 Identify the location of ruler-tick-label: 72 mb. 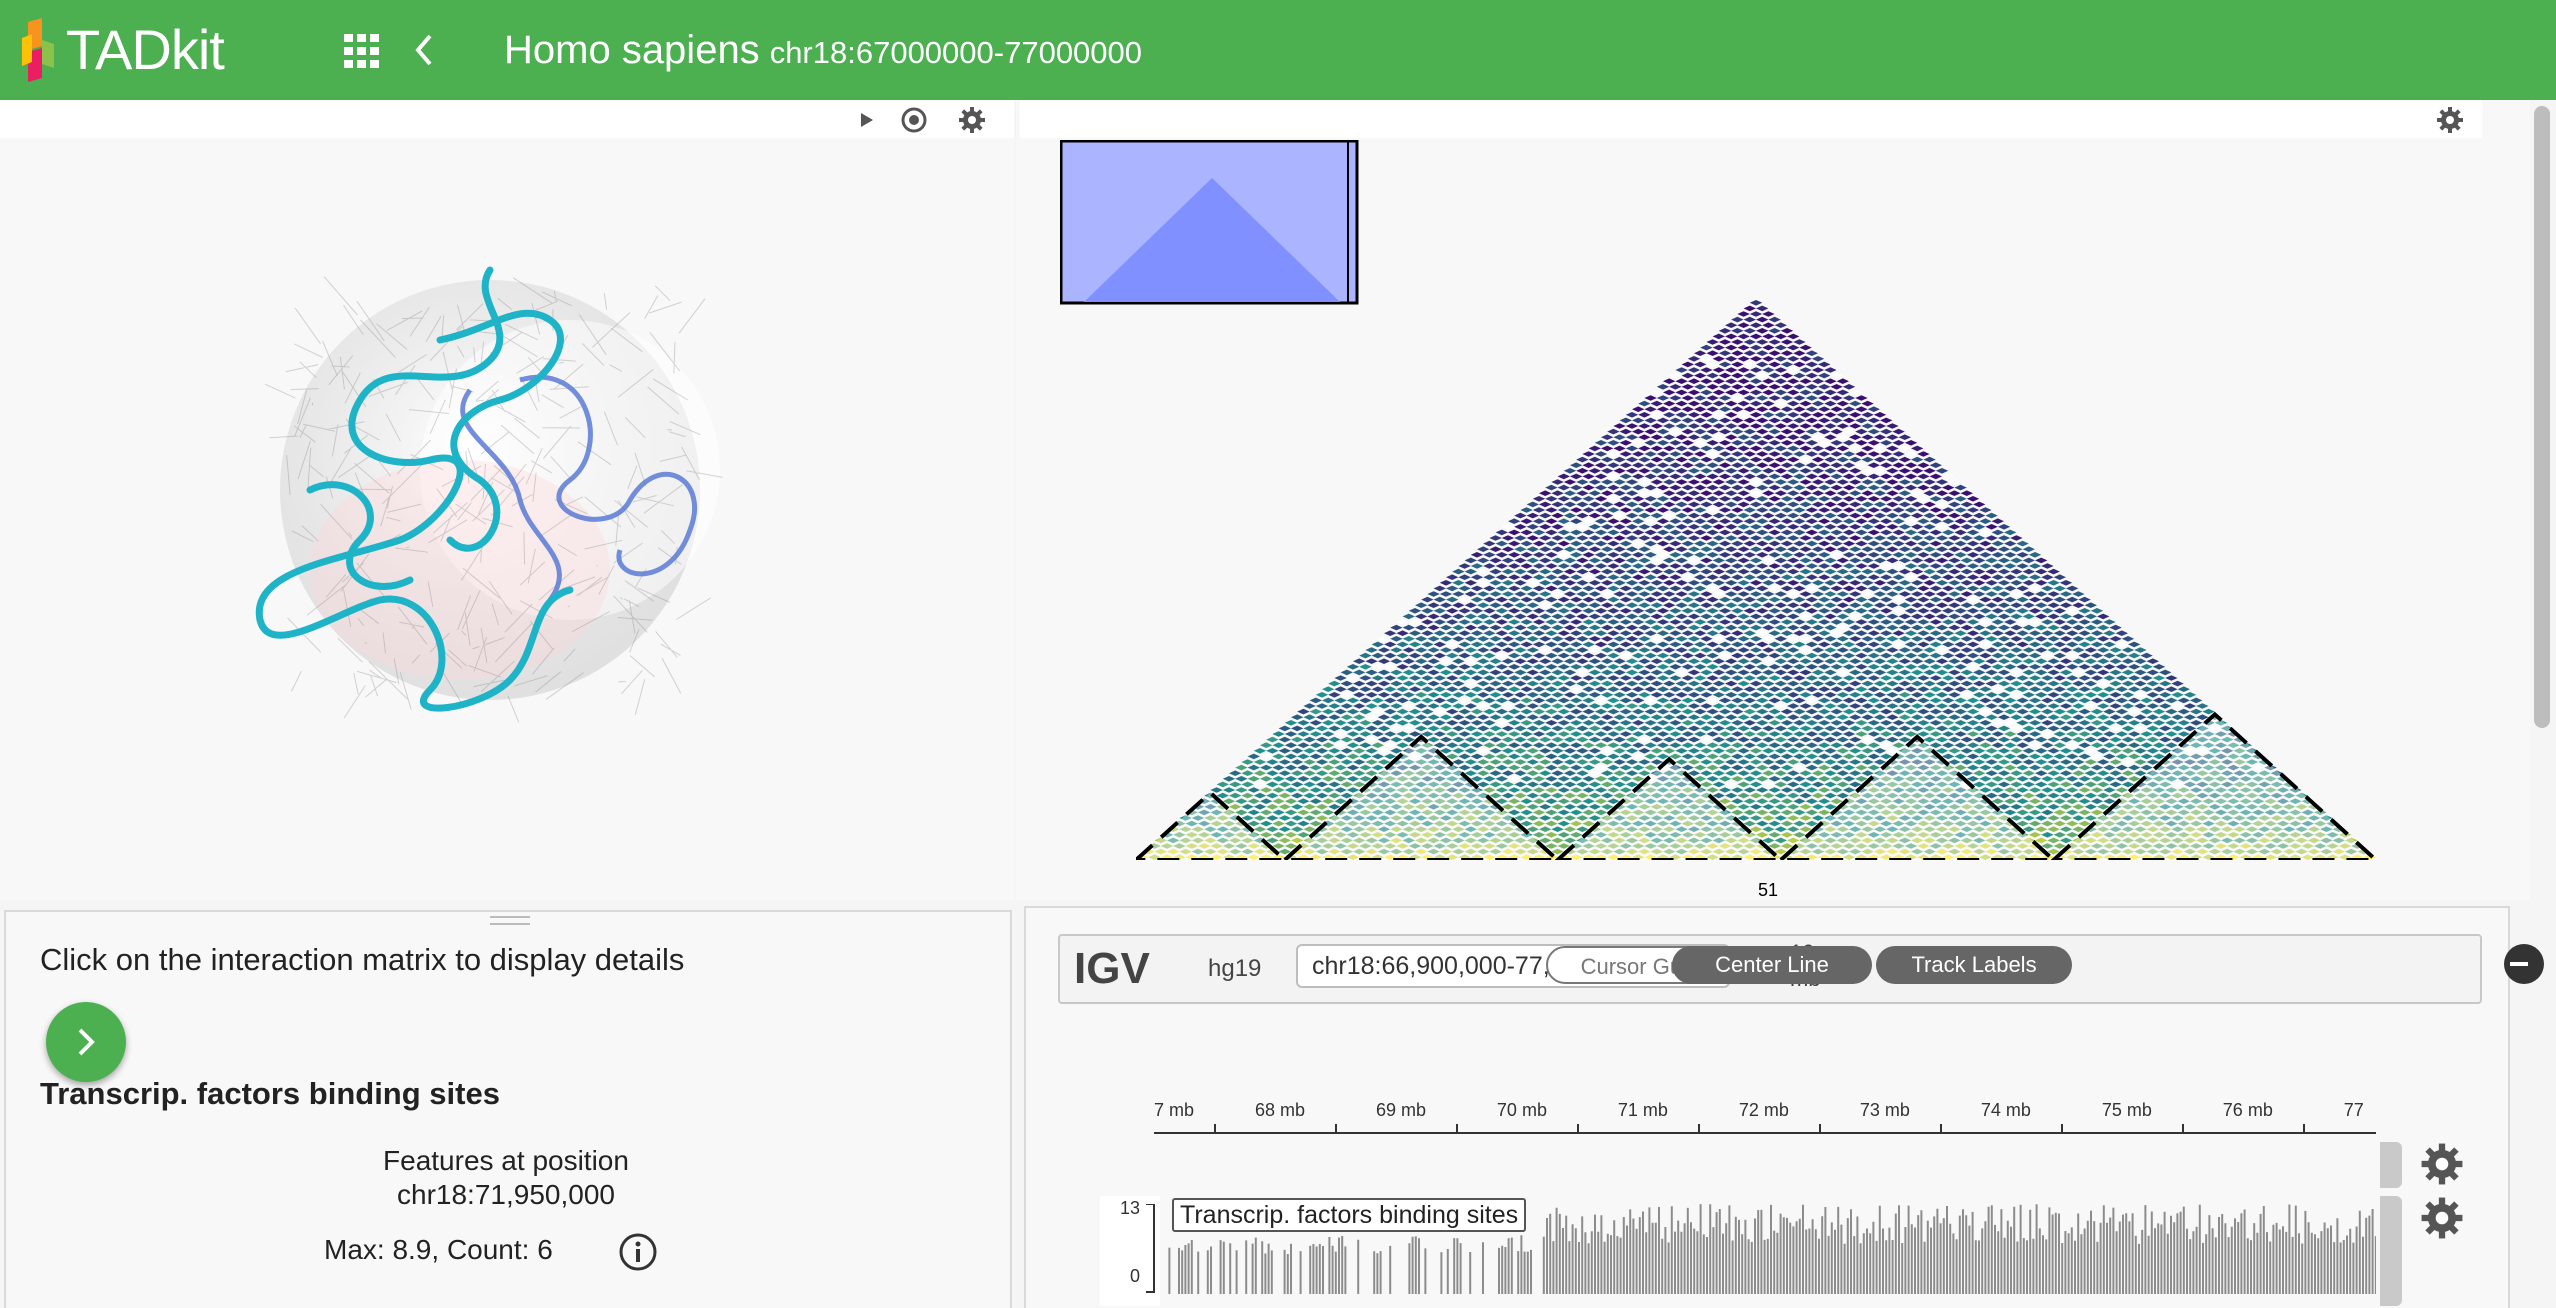
(1763, 1110).